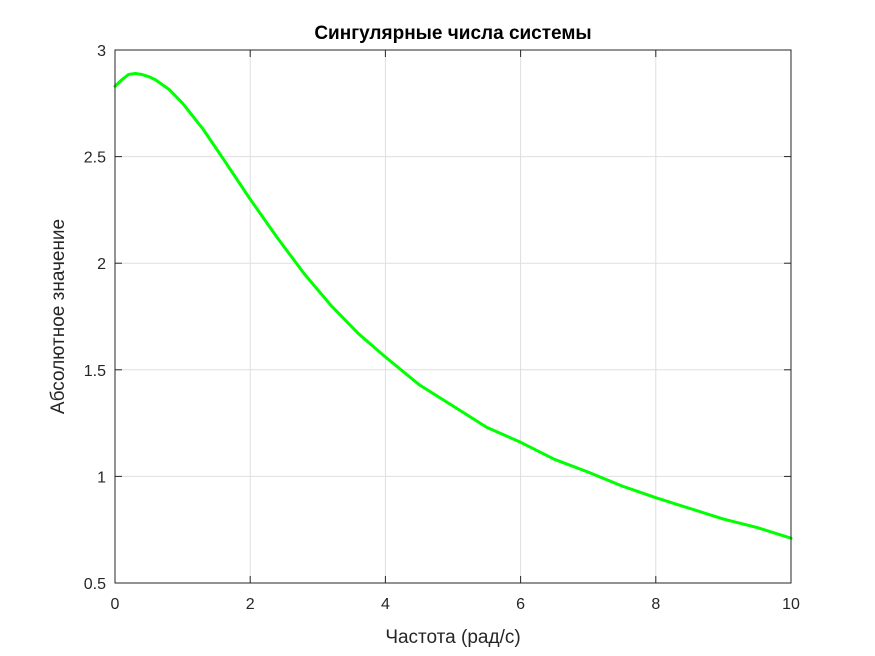 The image size is (875, 656). I want to click on y-axis-label: Абсолютное значение, so click(58, 316).